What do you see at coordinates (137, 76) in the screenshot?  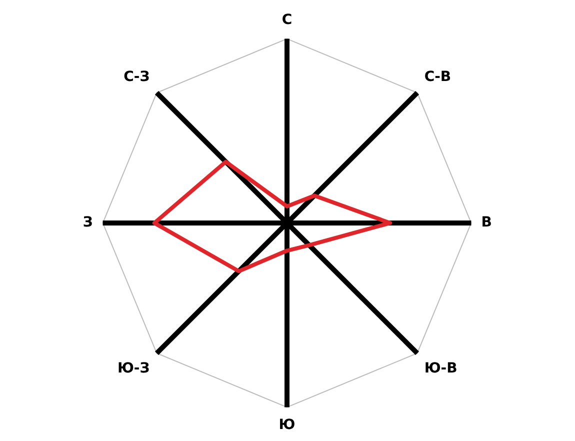 I see `spoke-label: С-З` at bounding box center [137, 76].